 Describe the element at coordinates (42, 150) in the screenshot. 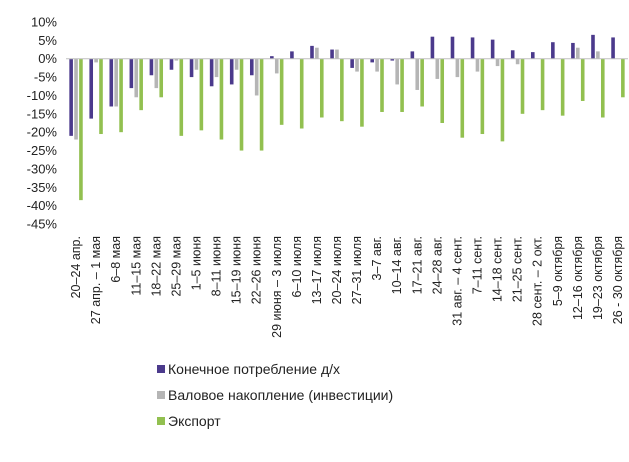

I see `y-tick-label: -25%` at that location.